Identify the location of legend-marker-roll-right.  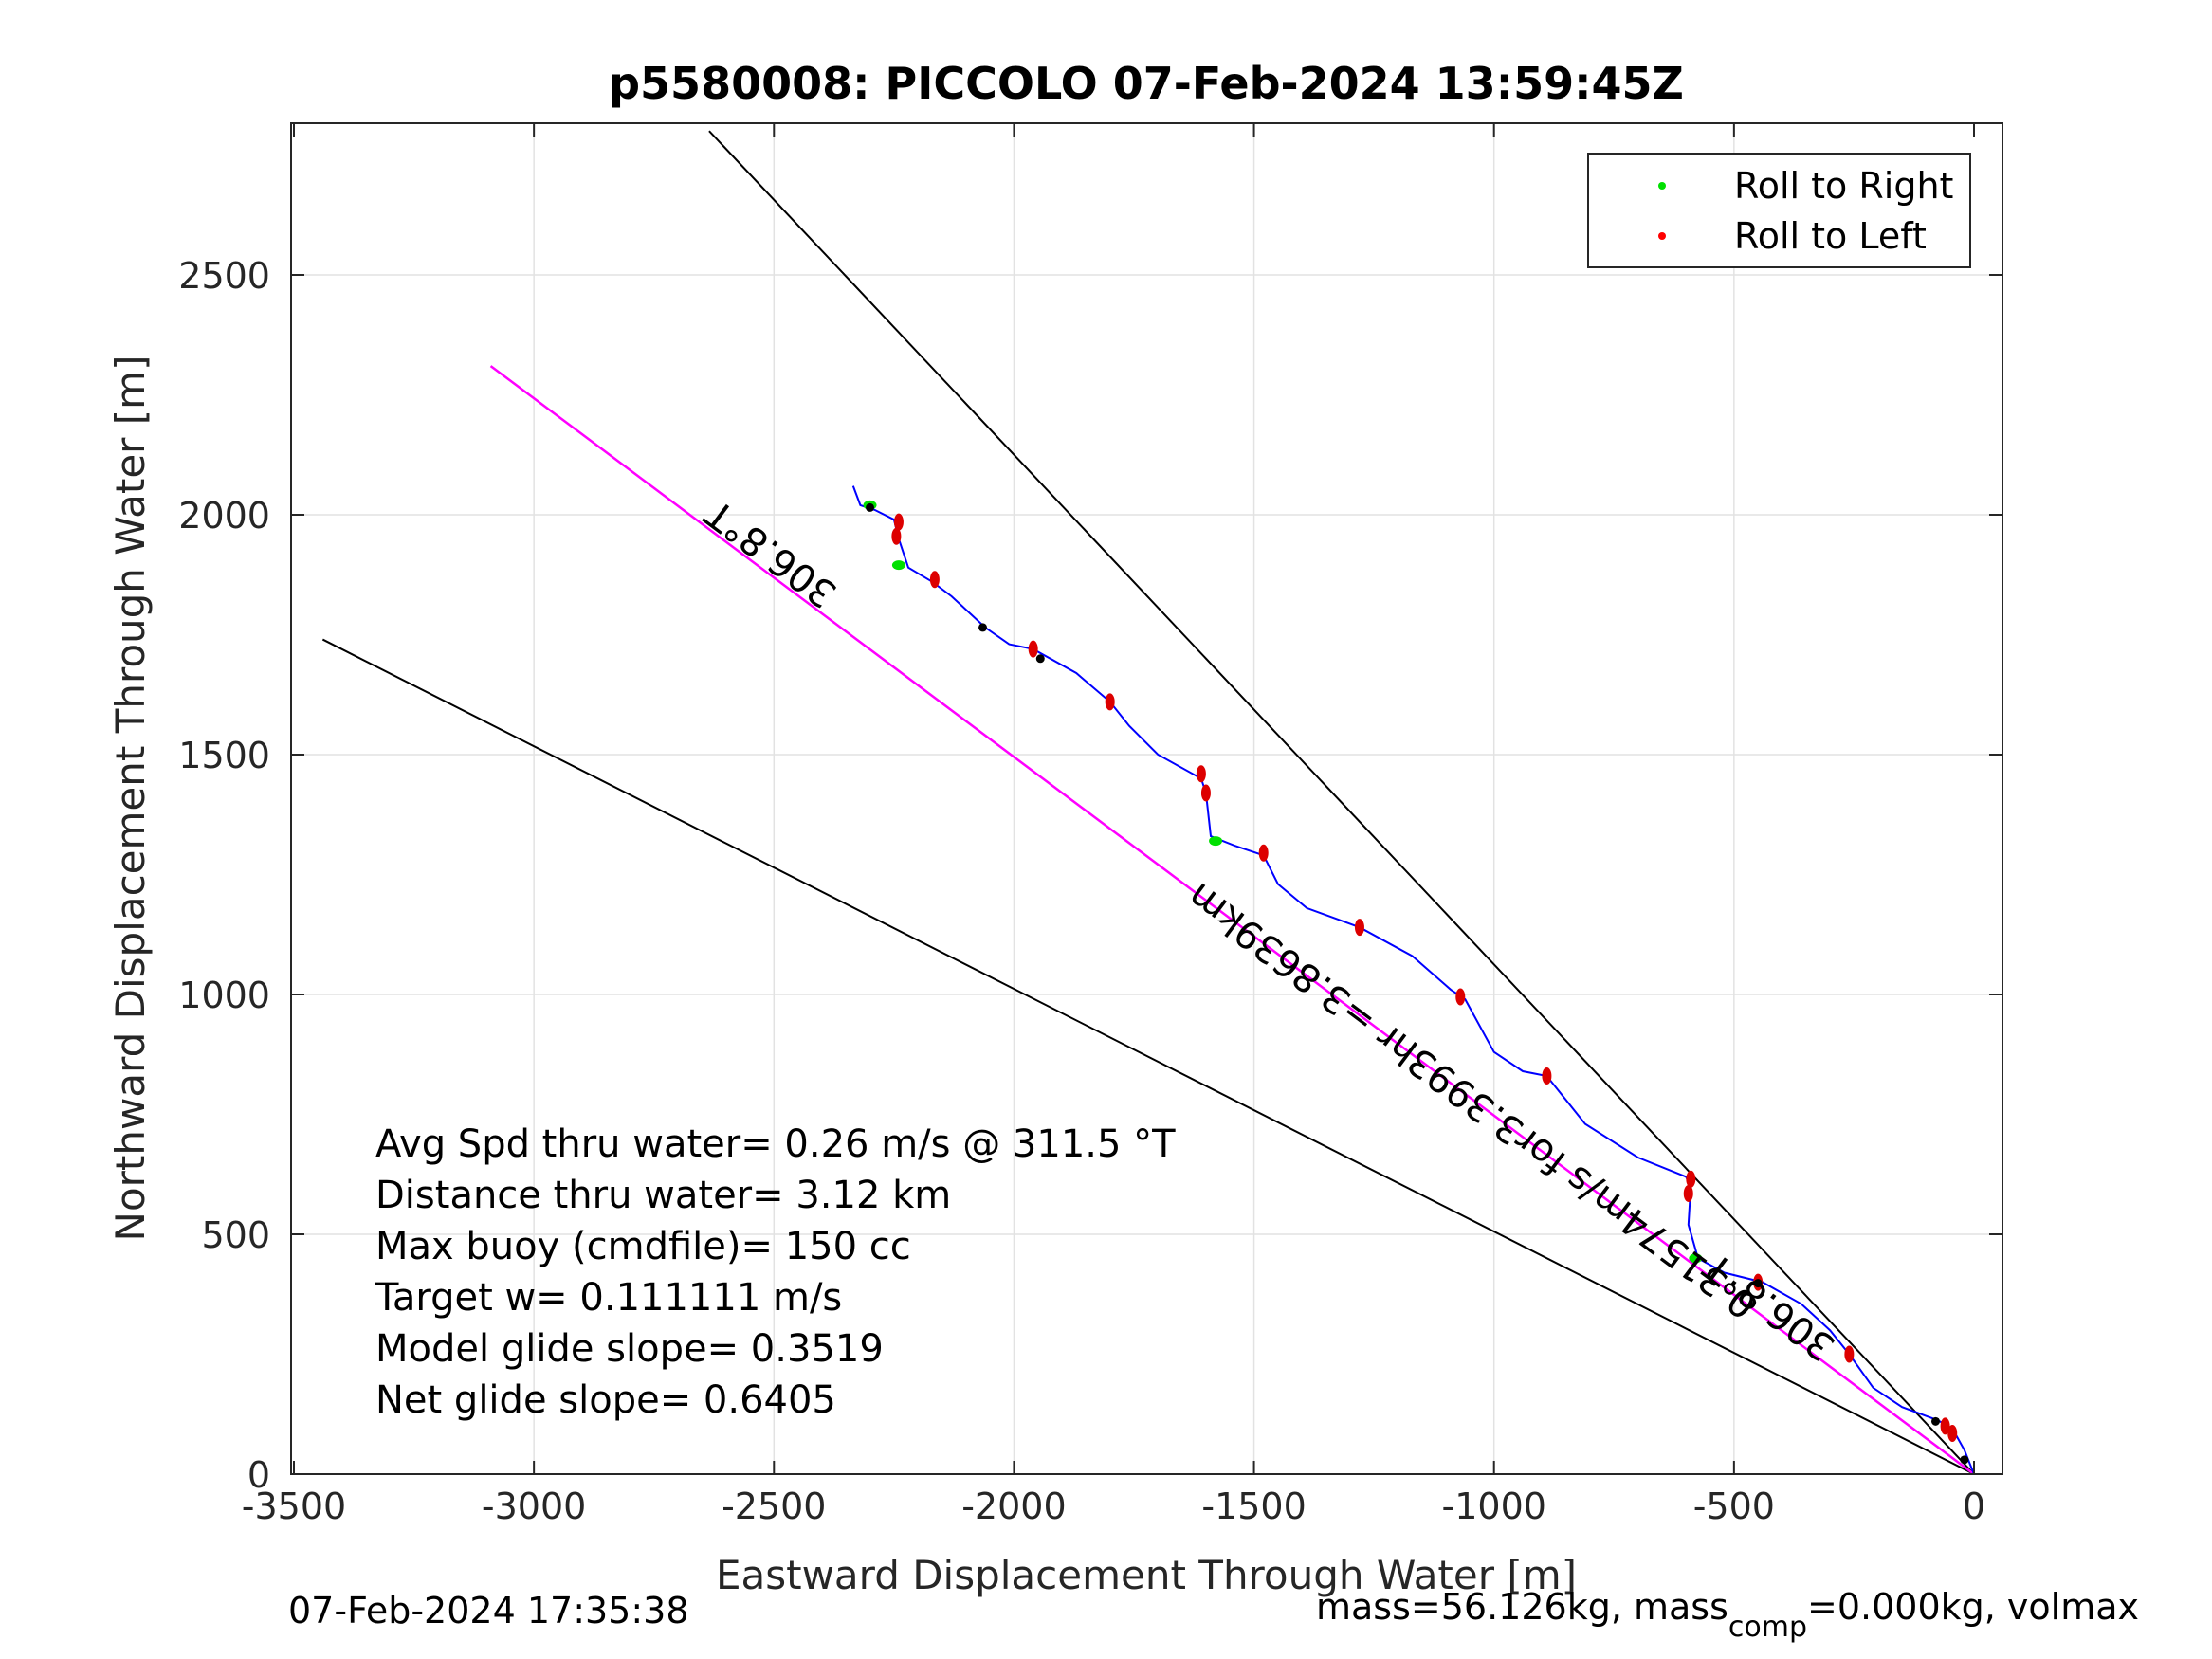
(1662, 186).